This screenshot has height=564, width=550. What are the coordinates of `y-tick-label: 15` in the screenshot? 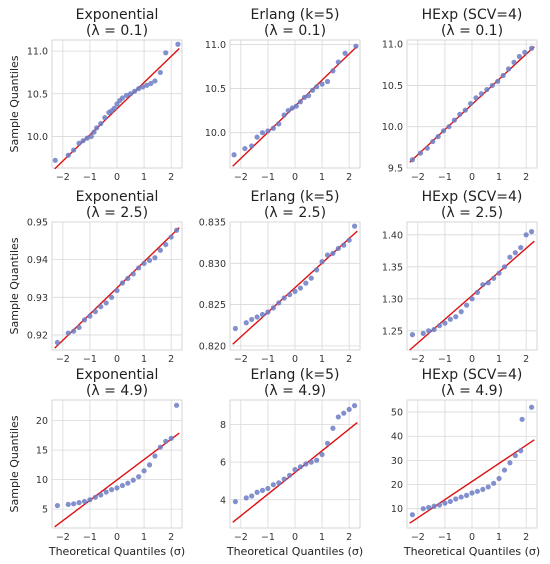 It's located at (42, 451).